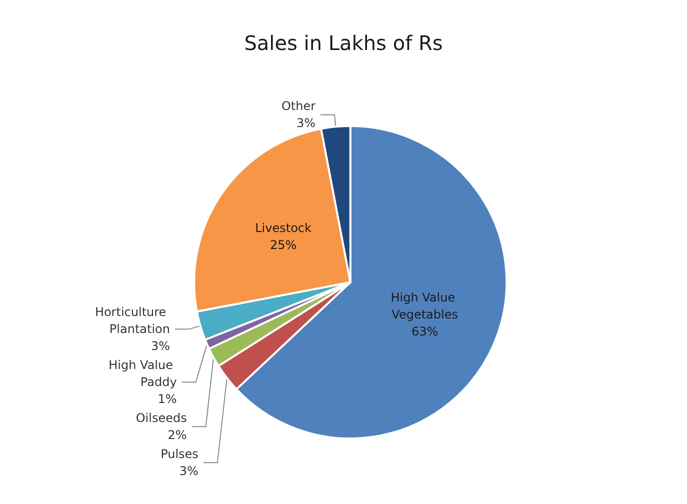 Image resolution: width=687 pixels, height=504 pixels. What do you see at coordinates (132, 320) in the screenshot?
I see `slice-label: Horticulture Plantation` at bounding box center [132, 320].